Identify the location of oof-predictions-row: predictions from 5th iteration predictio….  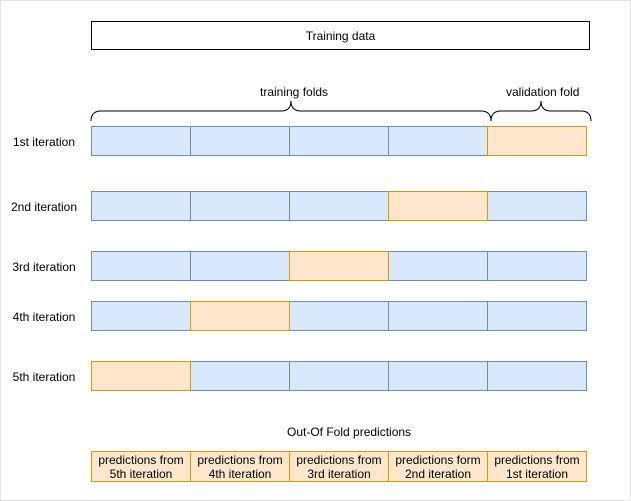
(341, 466).